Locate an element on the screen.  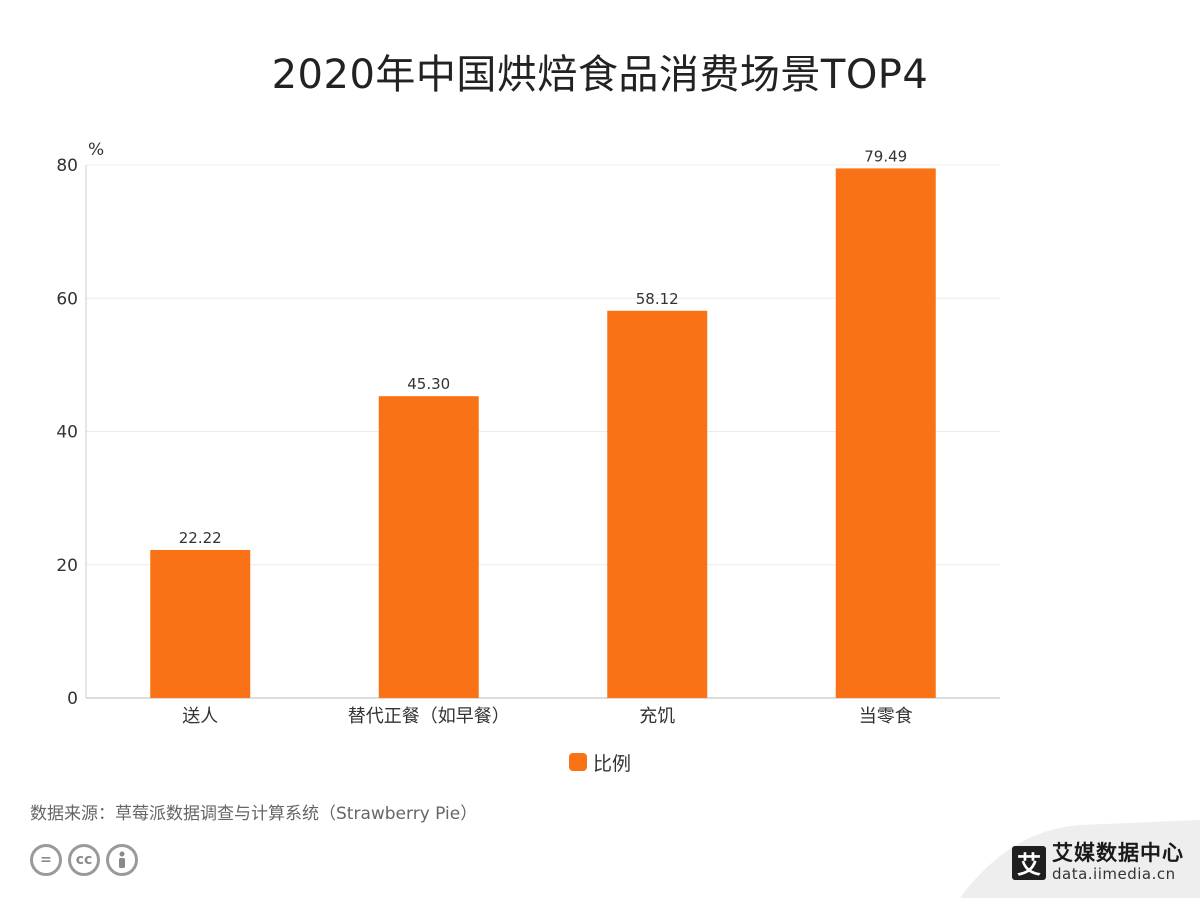
brand-logo-icon: 艾 is located at coordinates (1029, 862).